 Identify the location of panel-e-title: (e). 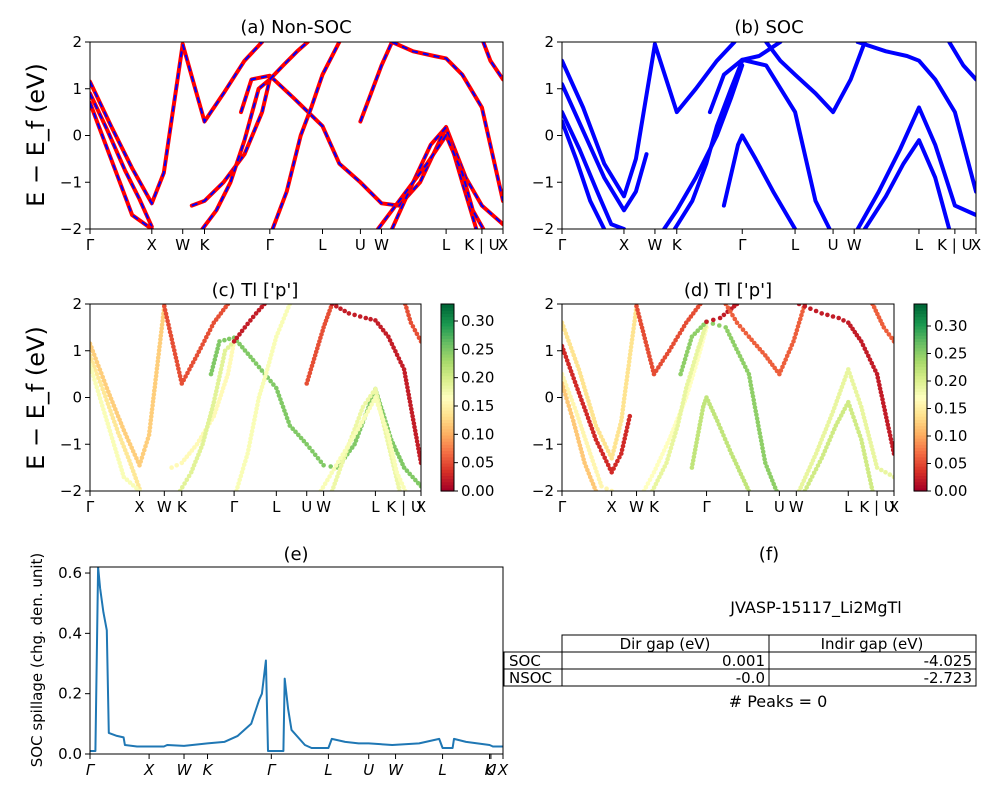
(295, 554).